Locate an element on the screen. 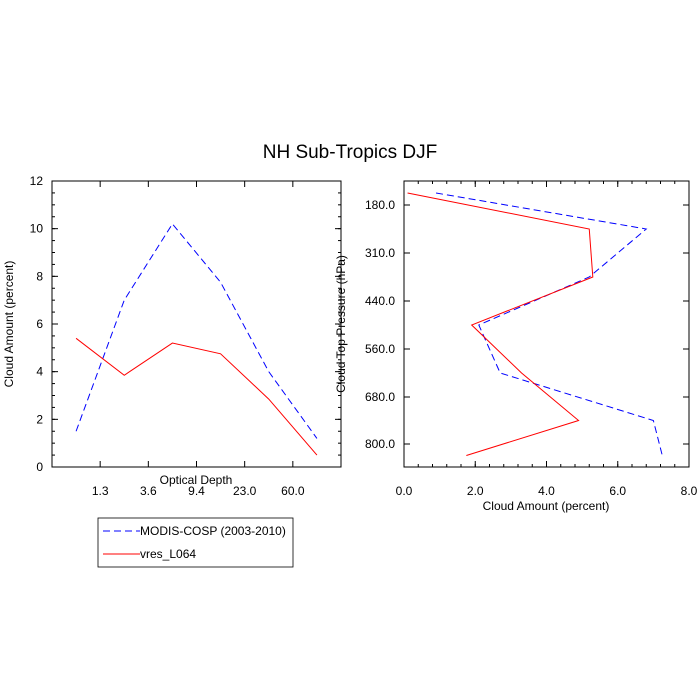  right-vres-series-line is located at coordinates (500, 324).